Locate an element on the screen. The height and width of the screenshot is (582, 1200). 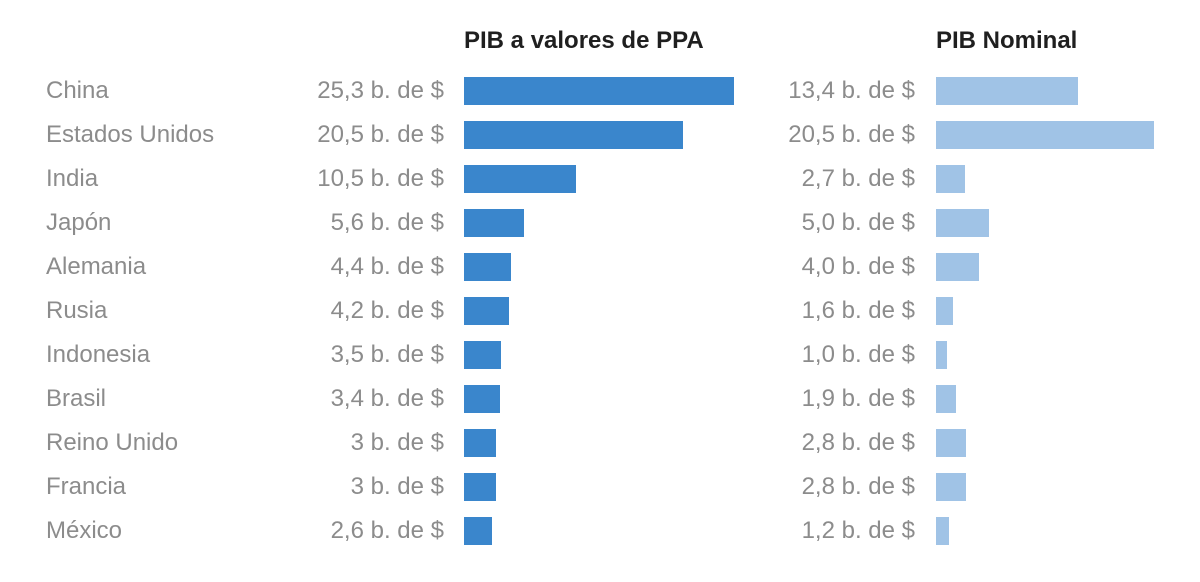
country-label: Estados Unidos is located at coordinates (130, 134).